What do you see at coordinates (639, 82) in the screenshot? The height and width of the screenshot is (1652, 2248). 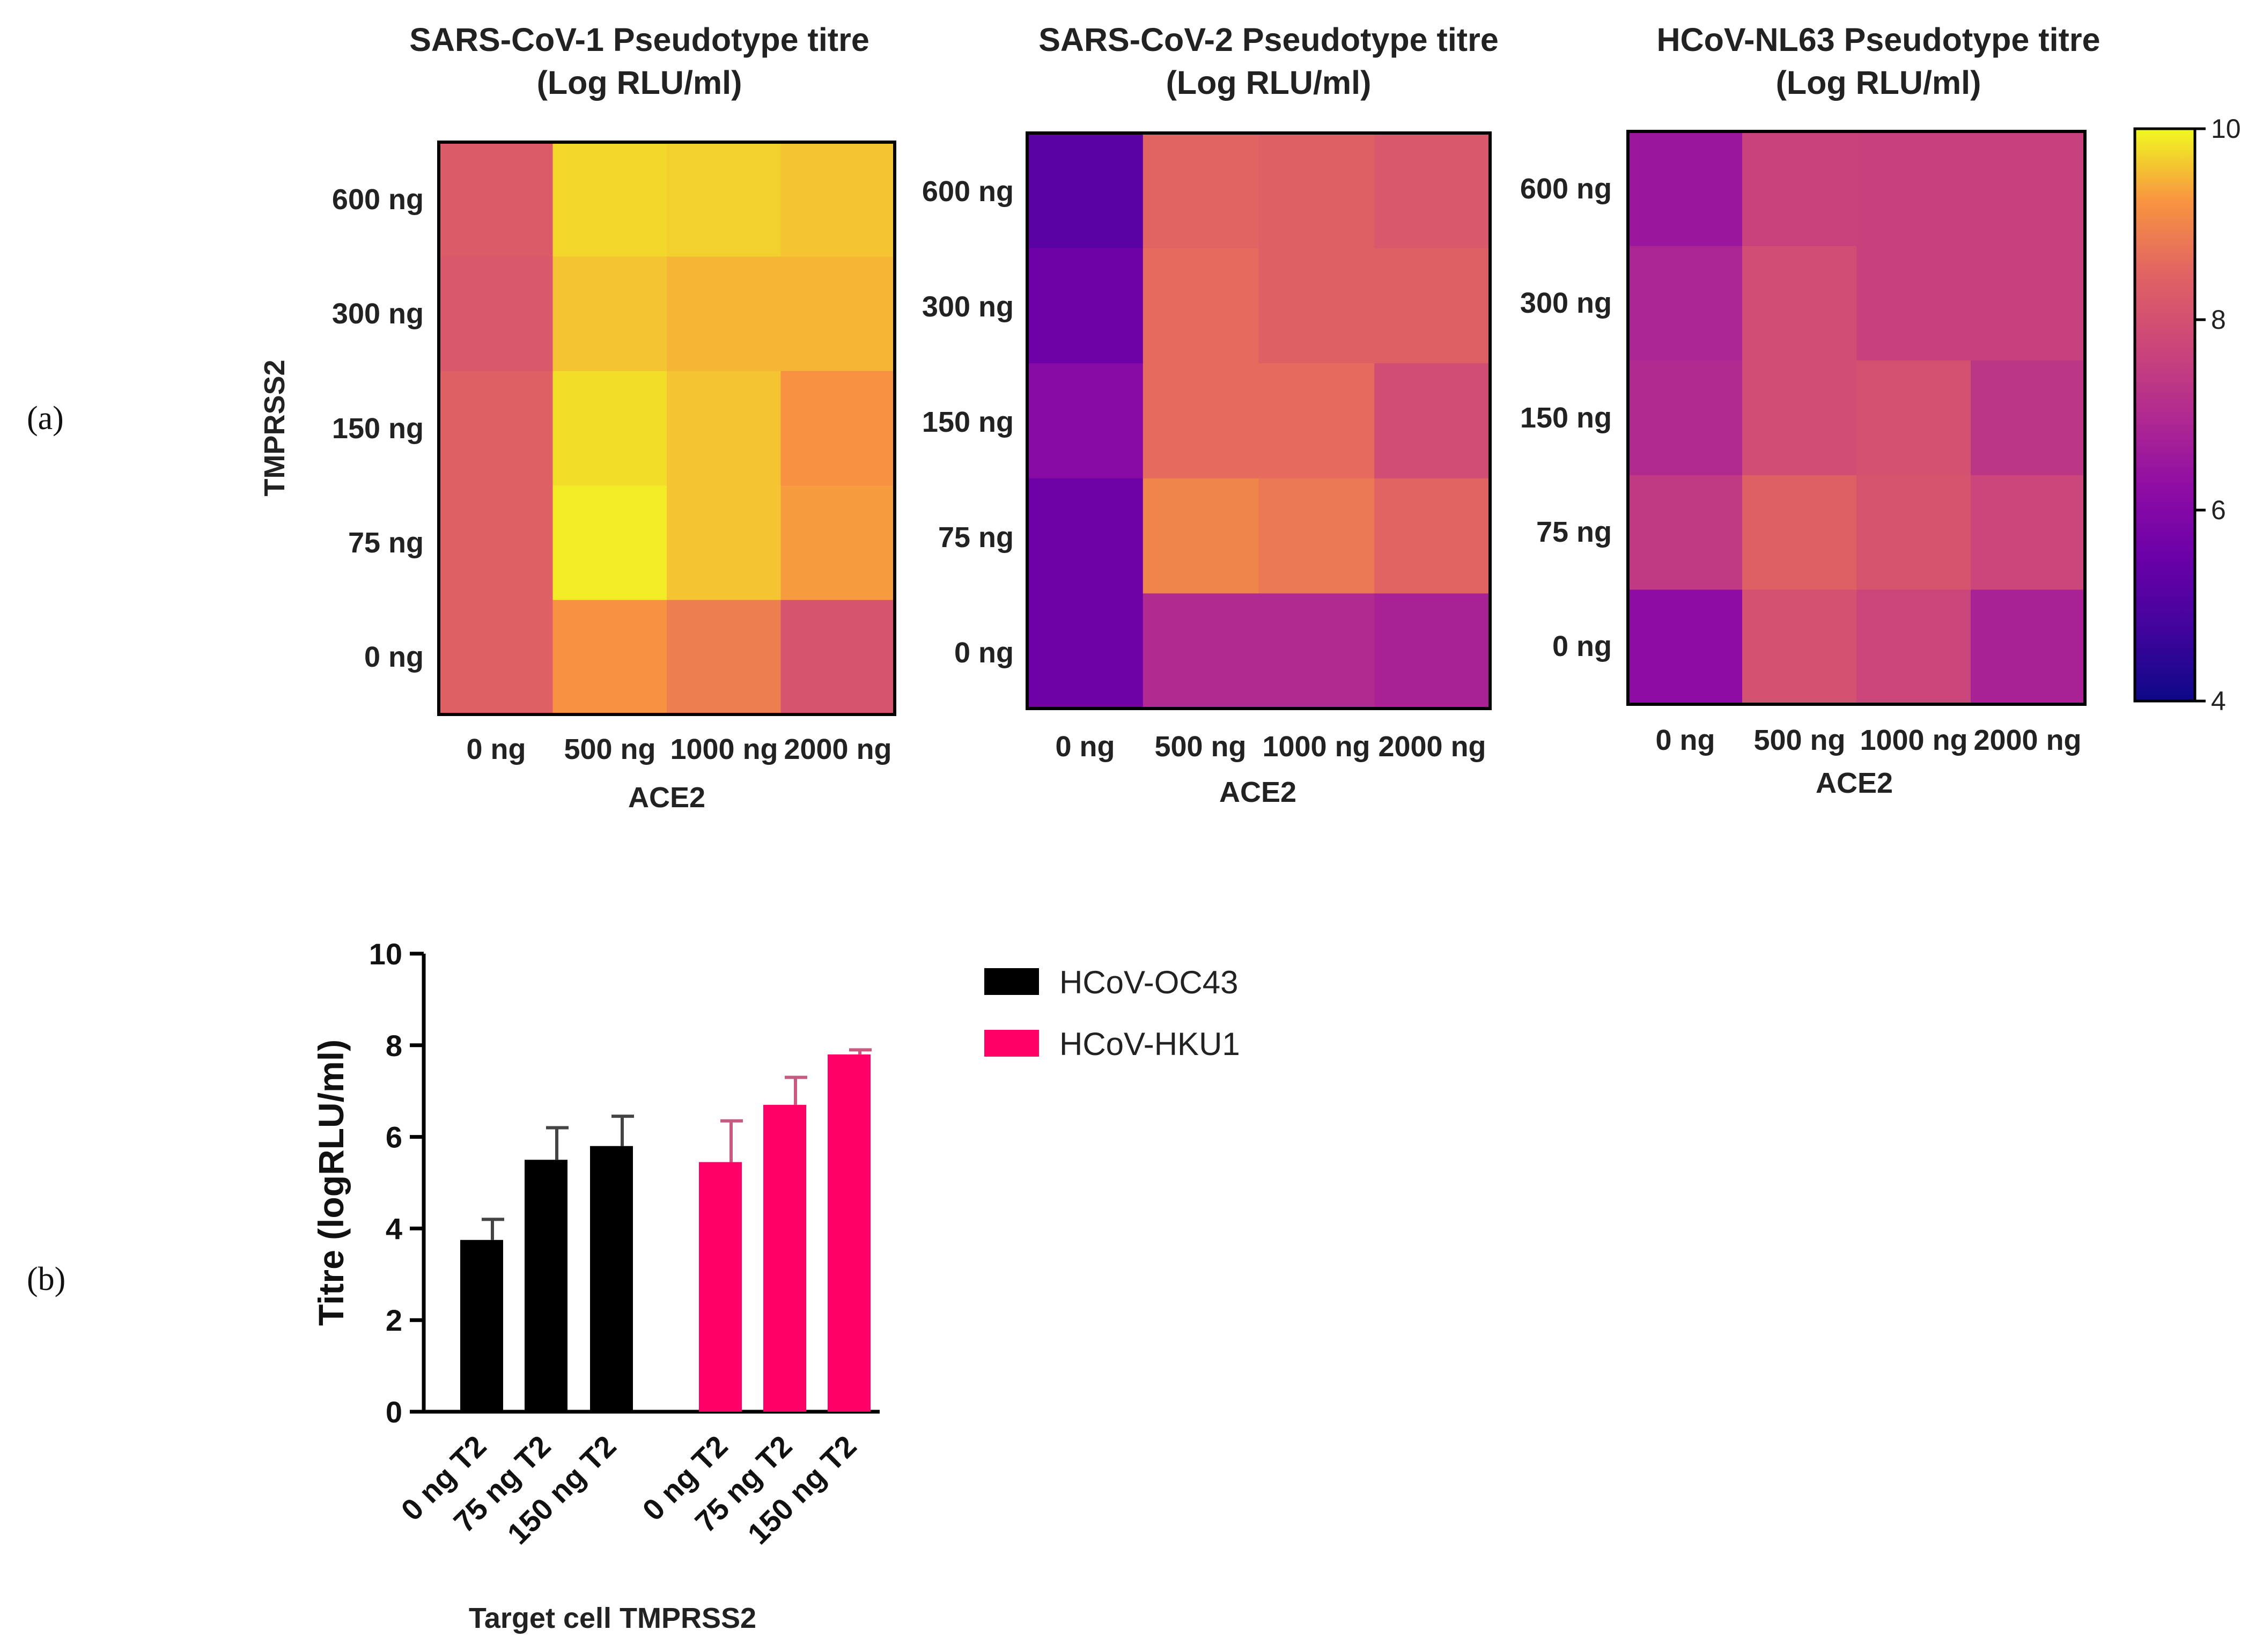 I see `heatmap-title-line2: (Log RLU/ml)` at bounding box center [639, 82].